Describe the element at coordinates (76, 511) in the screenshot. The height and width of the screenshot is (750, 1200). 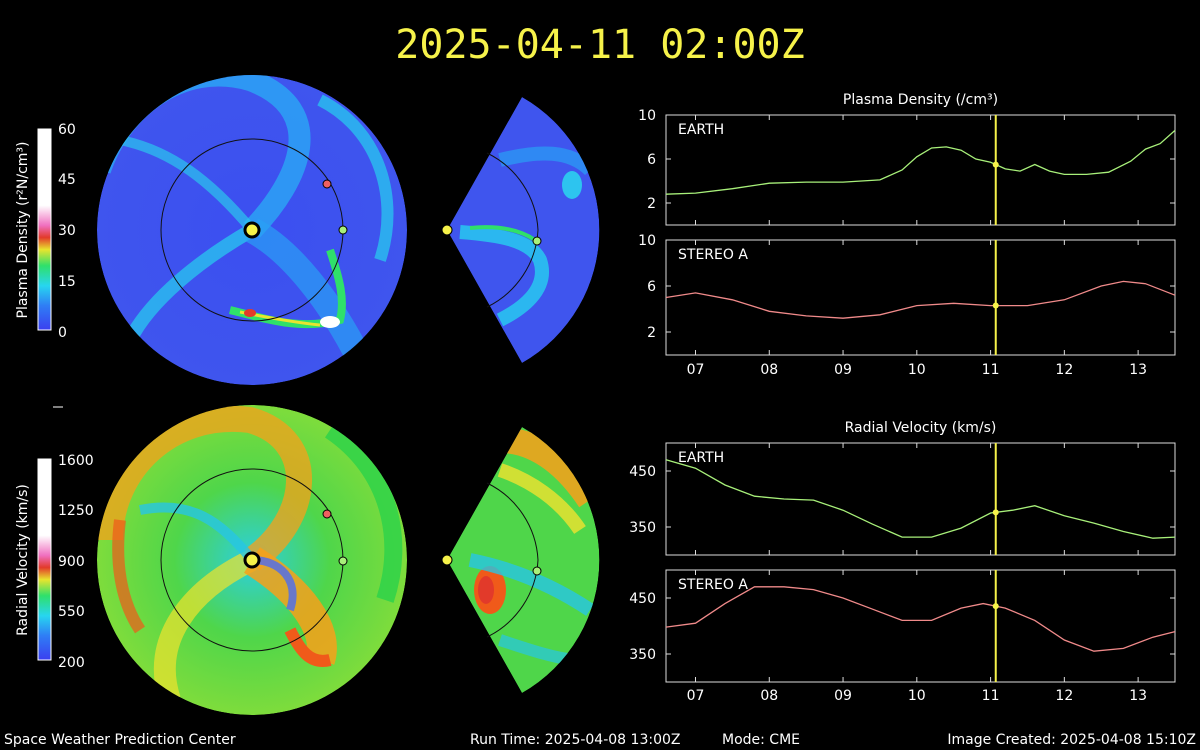
I see `velocity-tick-1: 1250` at that location.